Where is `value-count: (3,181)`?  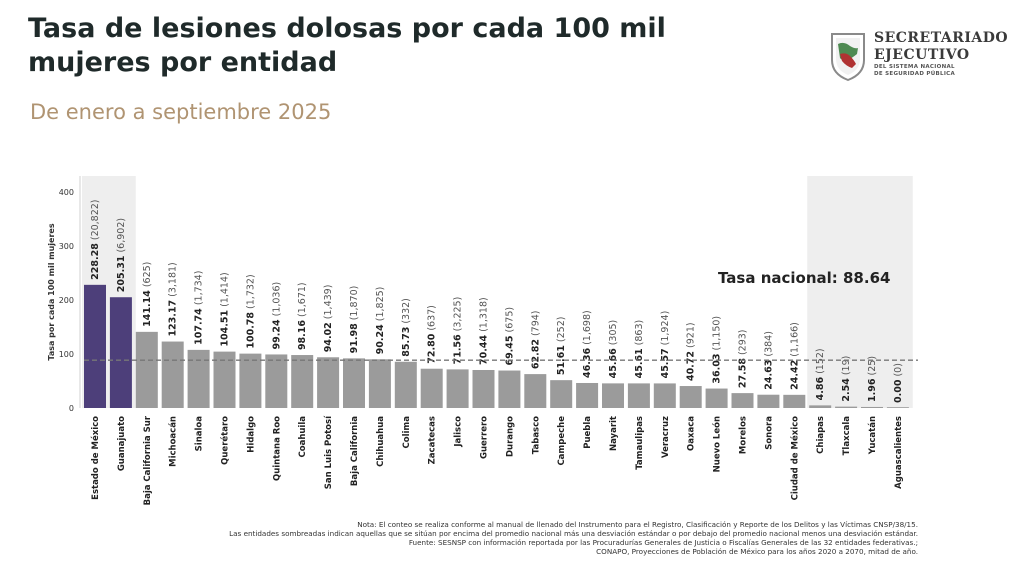 value-count: (3,181) is located at coordinates (173, 281).